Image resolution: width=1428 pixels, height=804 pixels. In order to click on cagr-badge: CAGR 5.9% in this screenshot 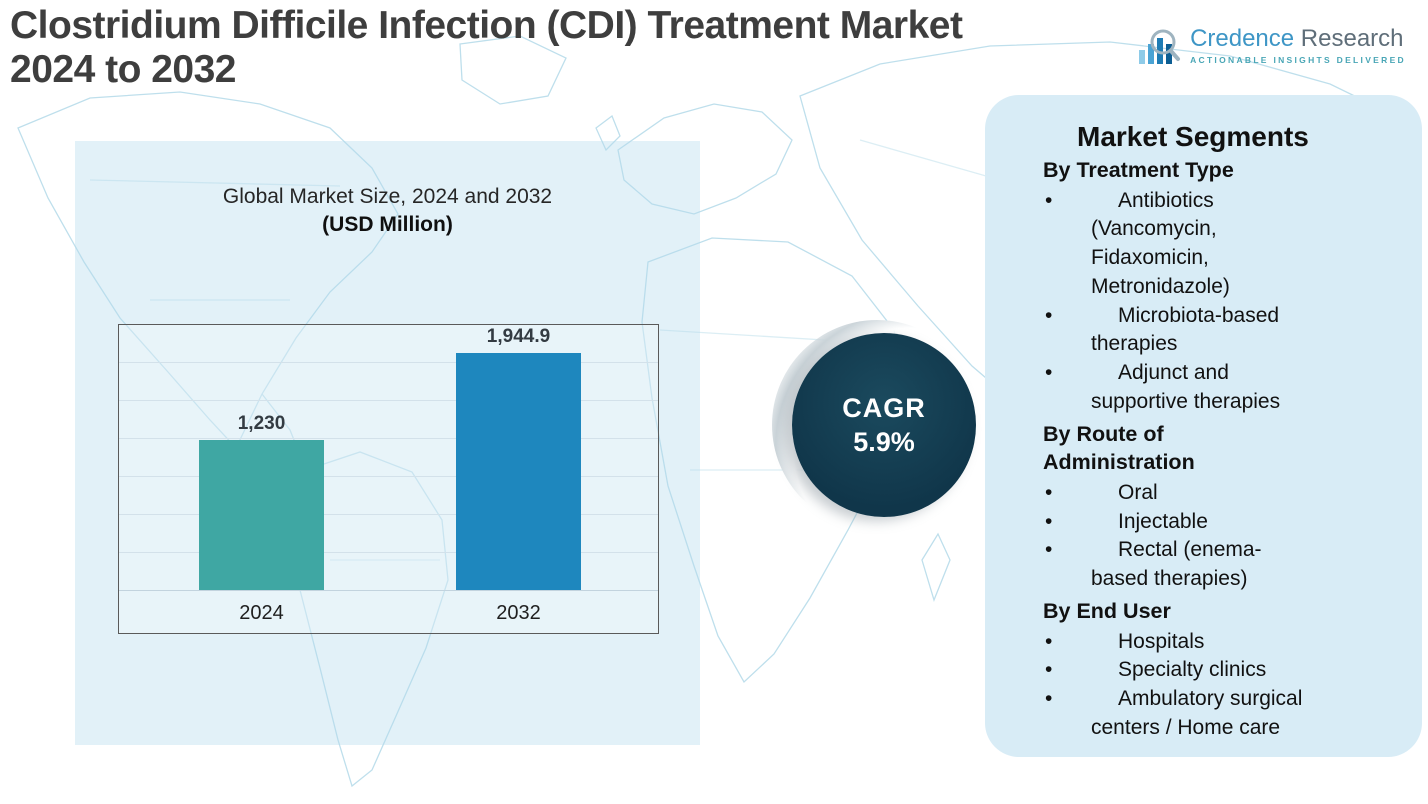, I will do `click(879, 427)`.